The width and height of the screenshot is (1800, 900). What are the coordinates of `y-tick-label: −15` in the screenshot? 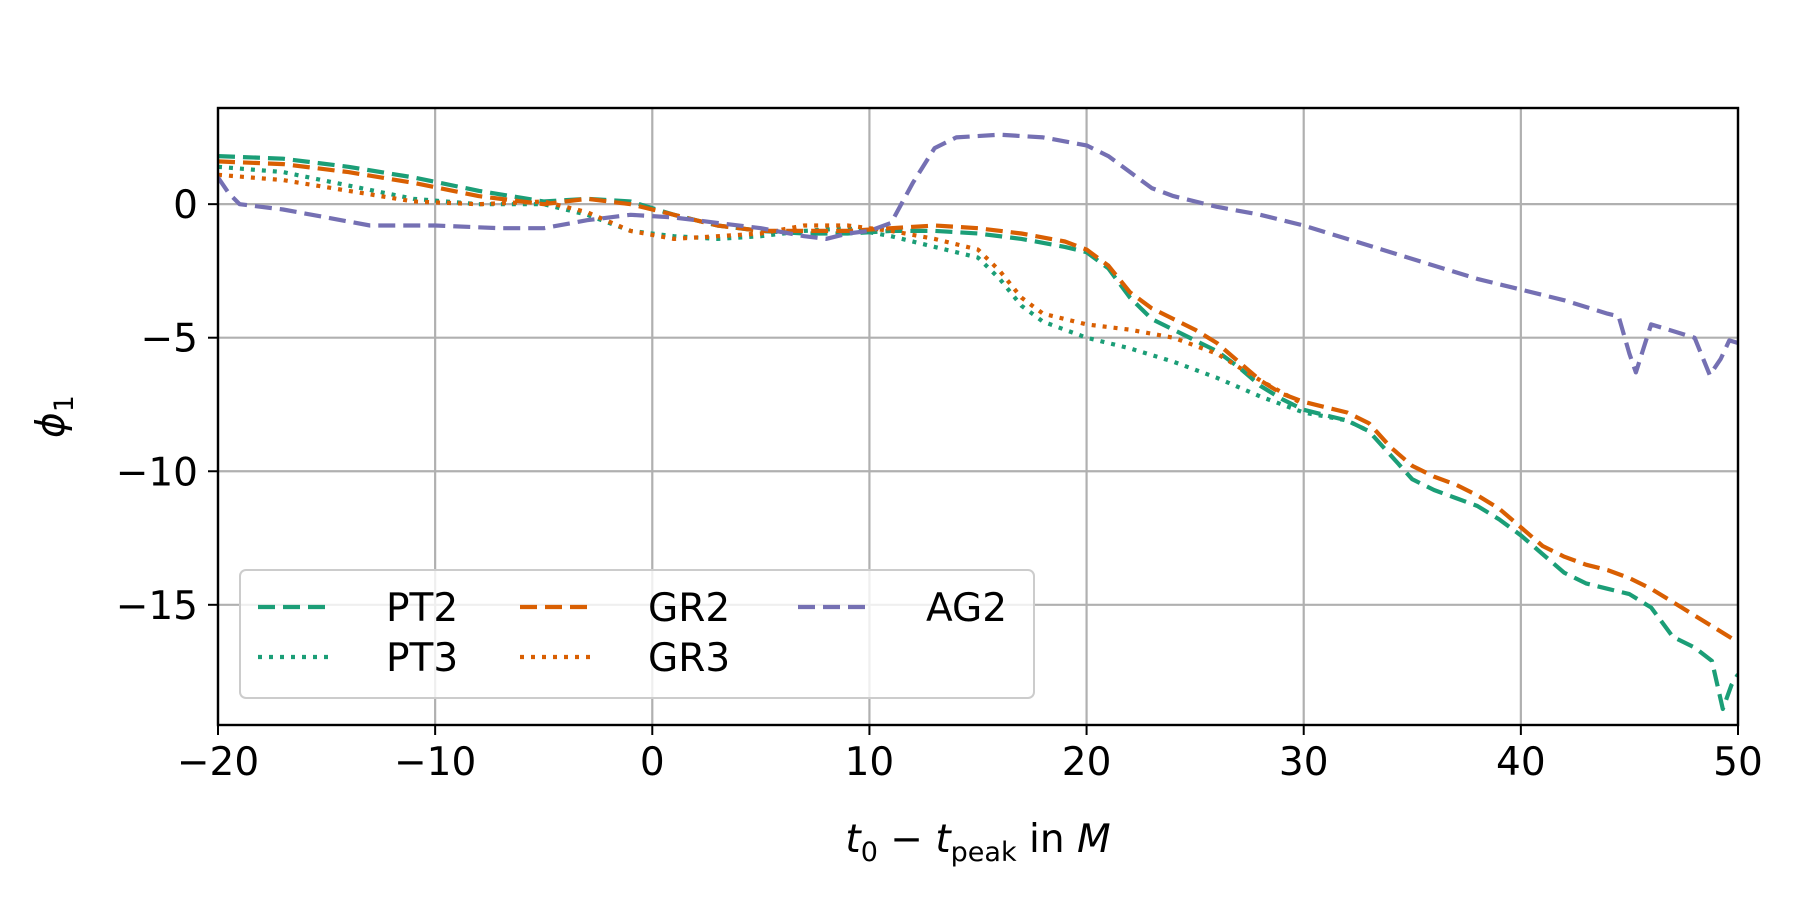 It's located at (157, 606).